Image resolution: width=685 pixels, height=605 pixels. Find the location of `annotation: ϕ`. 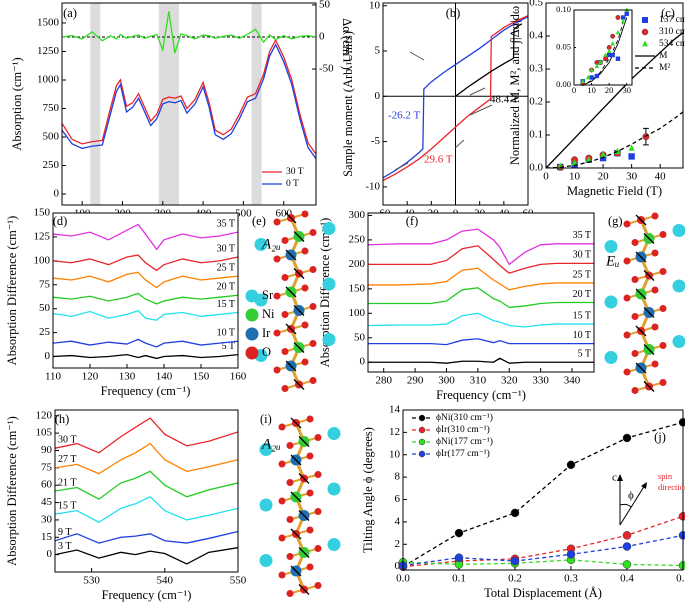

annotation: ϕ is located at coordinates (631, 496).